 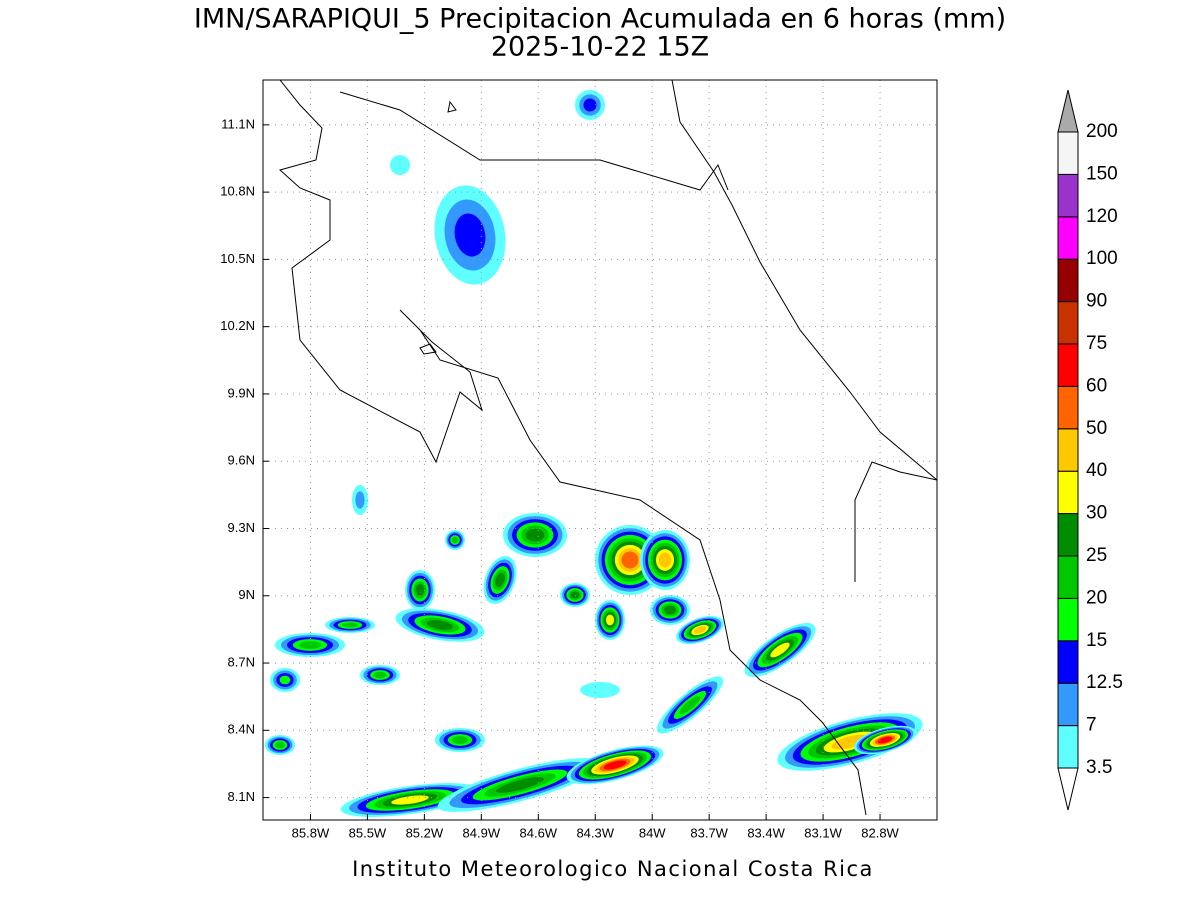 What do you see at coordinates (241, 392) in the screenshot?
I see `y-tick-label: 9.9N` at bounding box center [241, 392].